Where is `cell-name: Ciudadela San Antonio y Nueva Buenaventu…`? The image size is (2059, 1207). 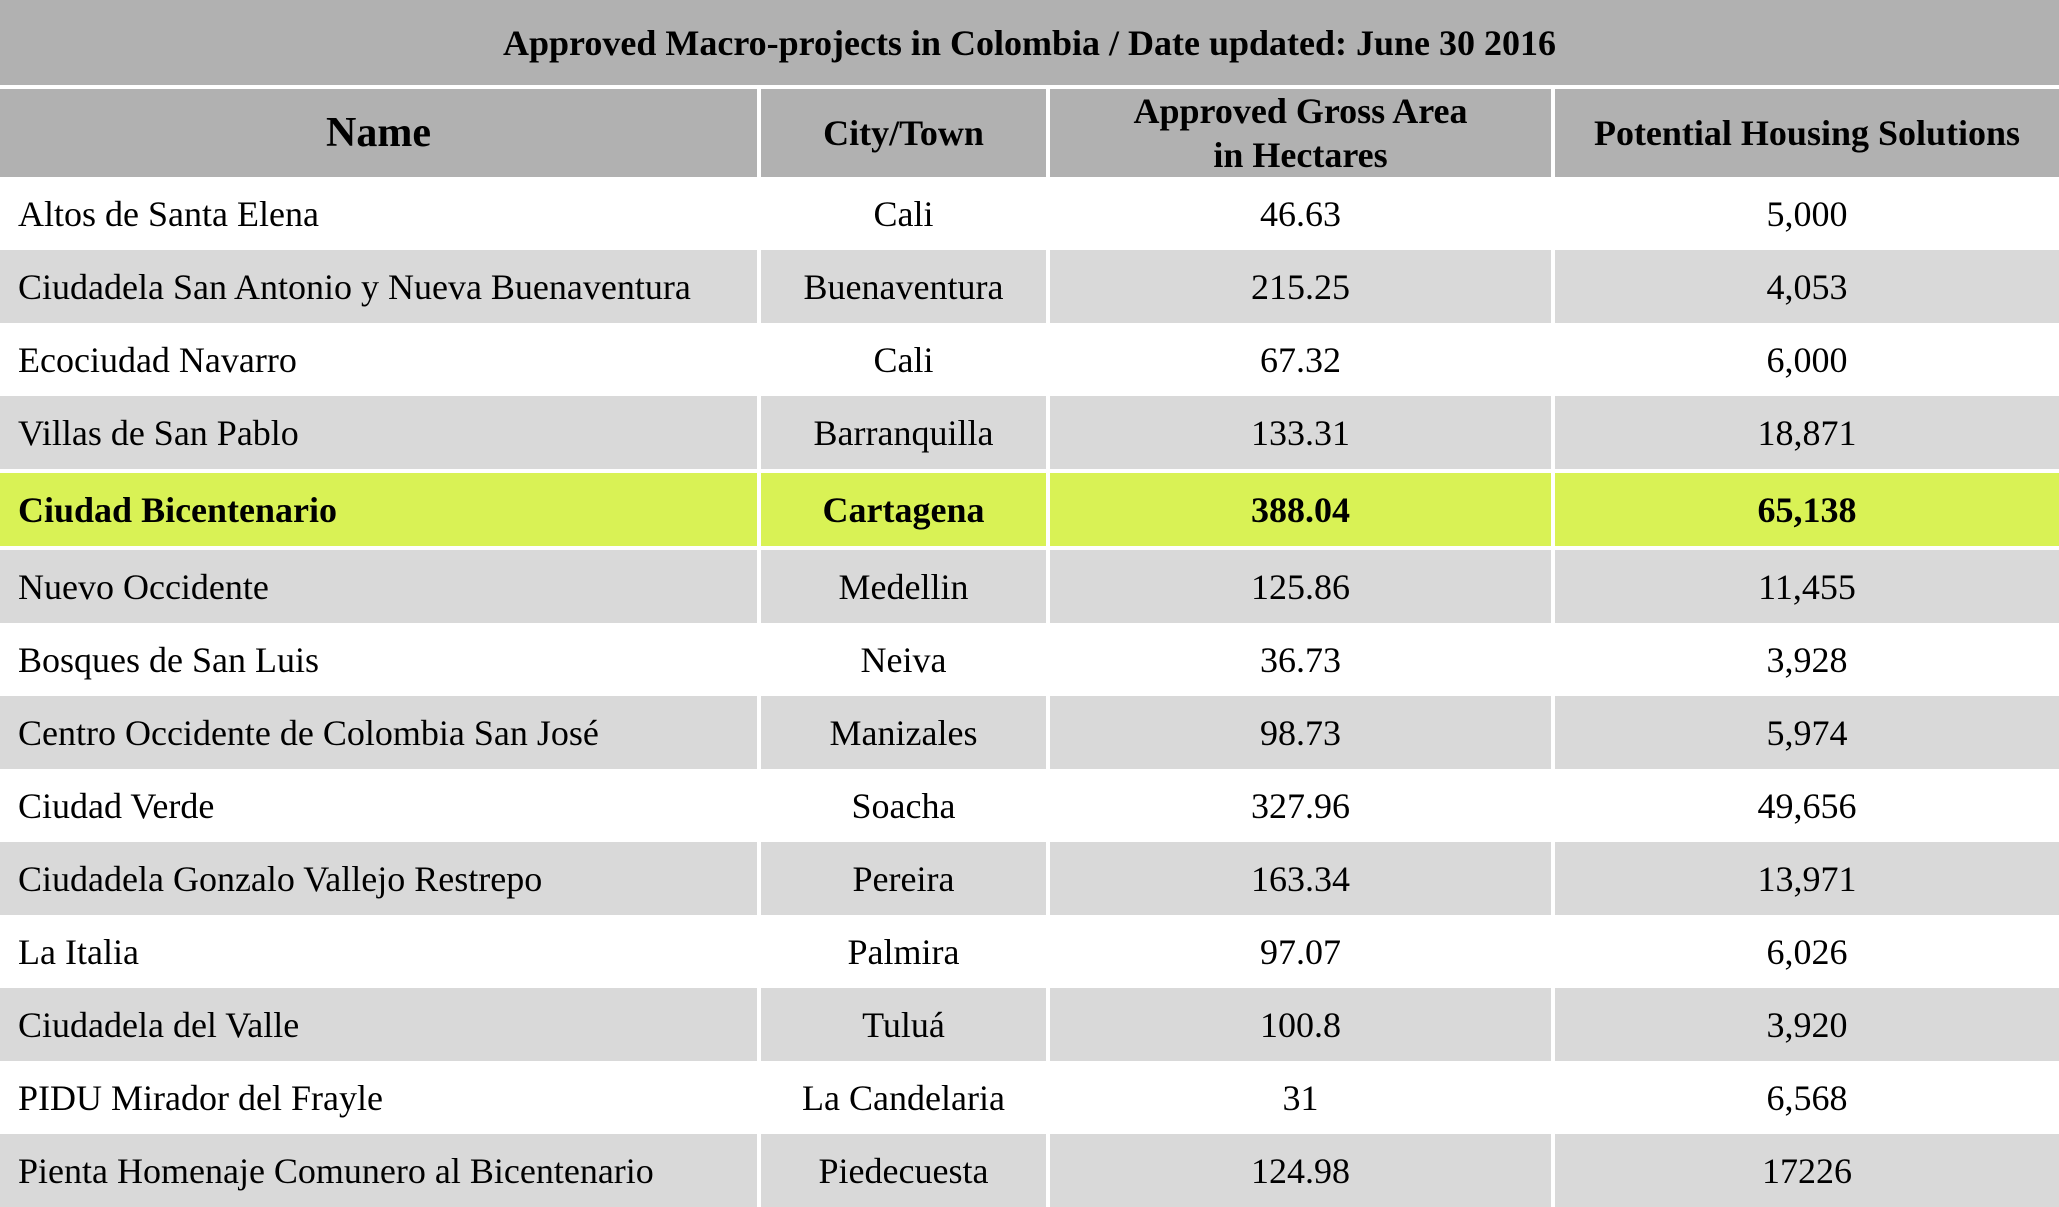
cell-name: Ciudadela San Antonio y Nueva Buenaventu… is located at coordinates (380, 286).